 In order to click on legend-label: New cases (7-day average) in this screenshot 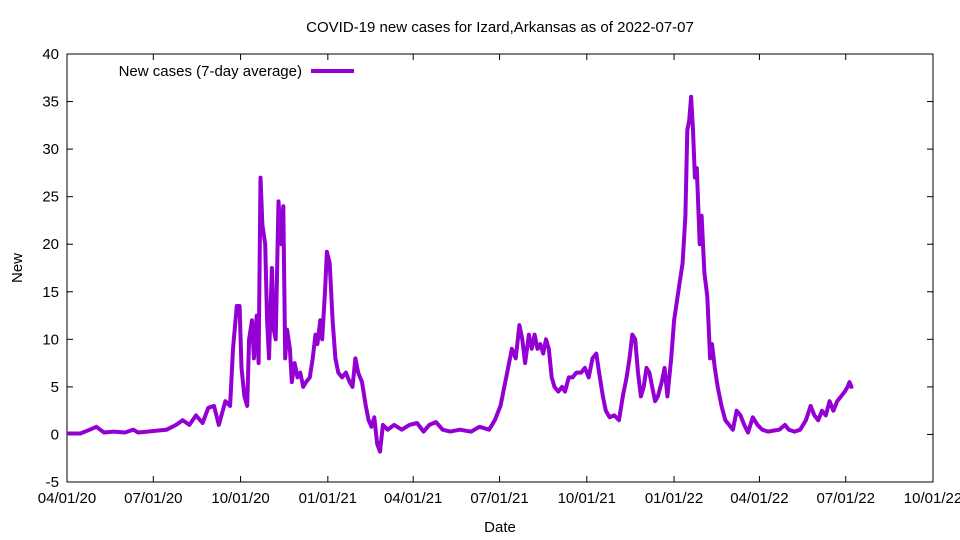, I will do `click(210, 71)`.